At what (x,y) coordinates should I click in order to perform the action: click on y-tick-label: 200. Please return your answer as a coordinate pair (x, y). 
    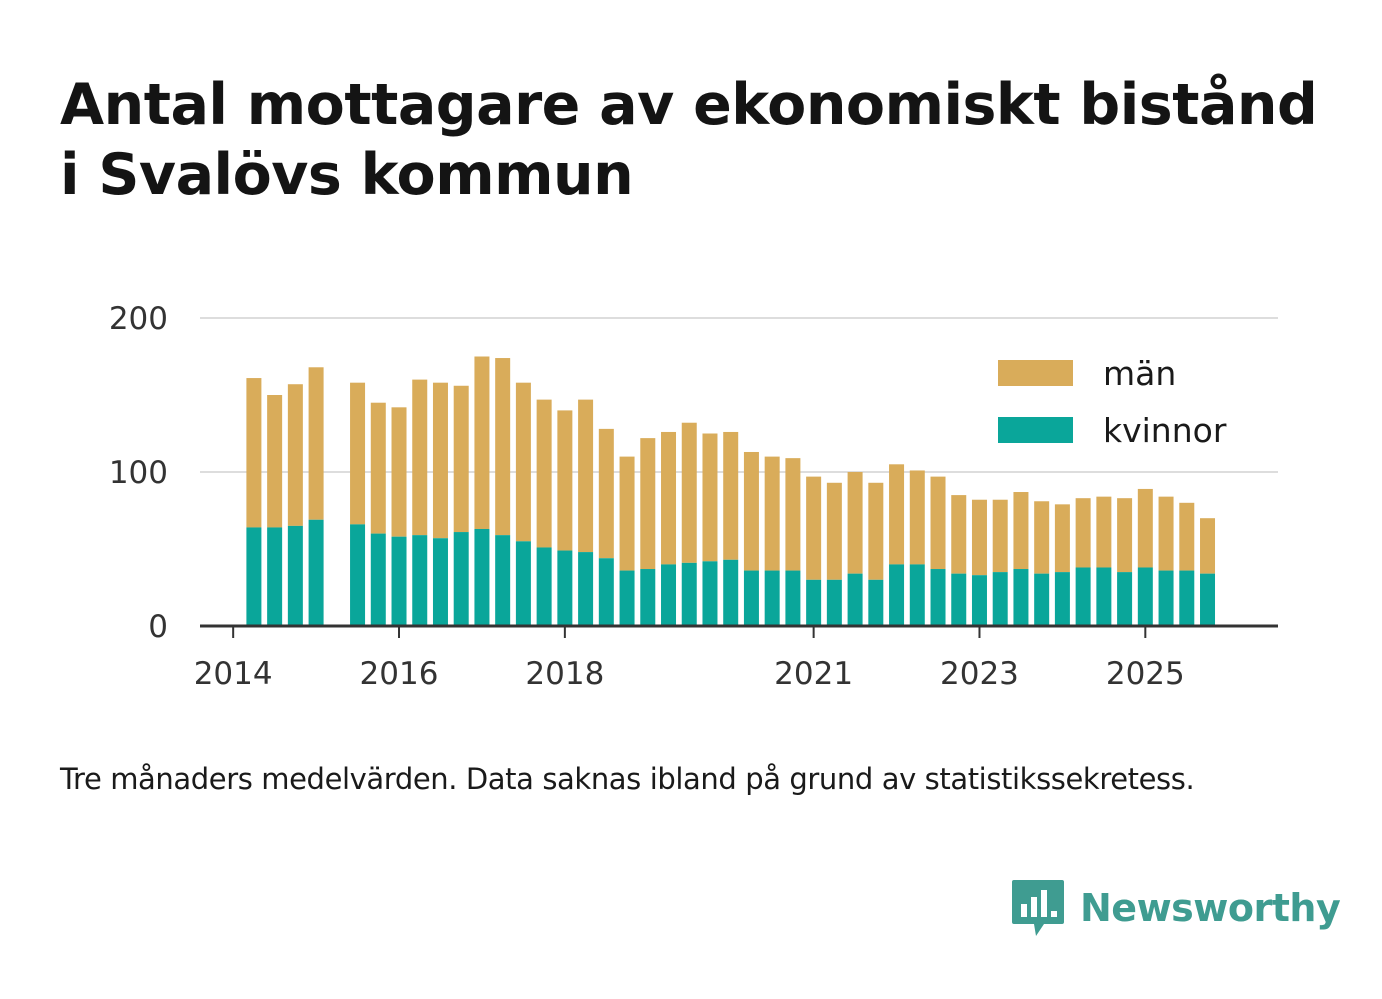
    Looking at the image, I should click on (138, 319).